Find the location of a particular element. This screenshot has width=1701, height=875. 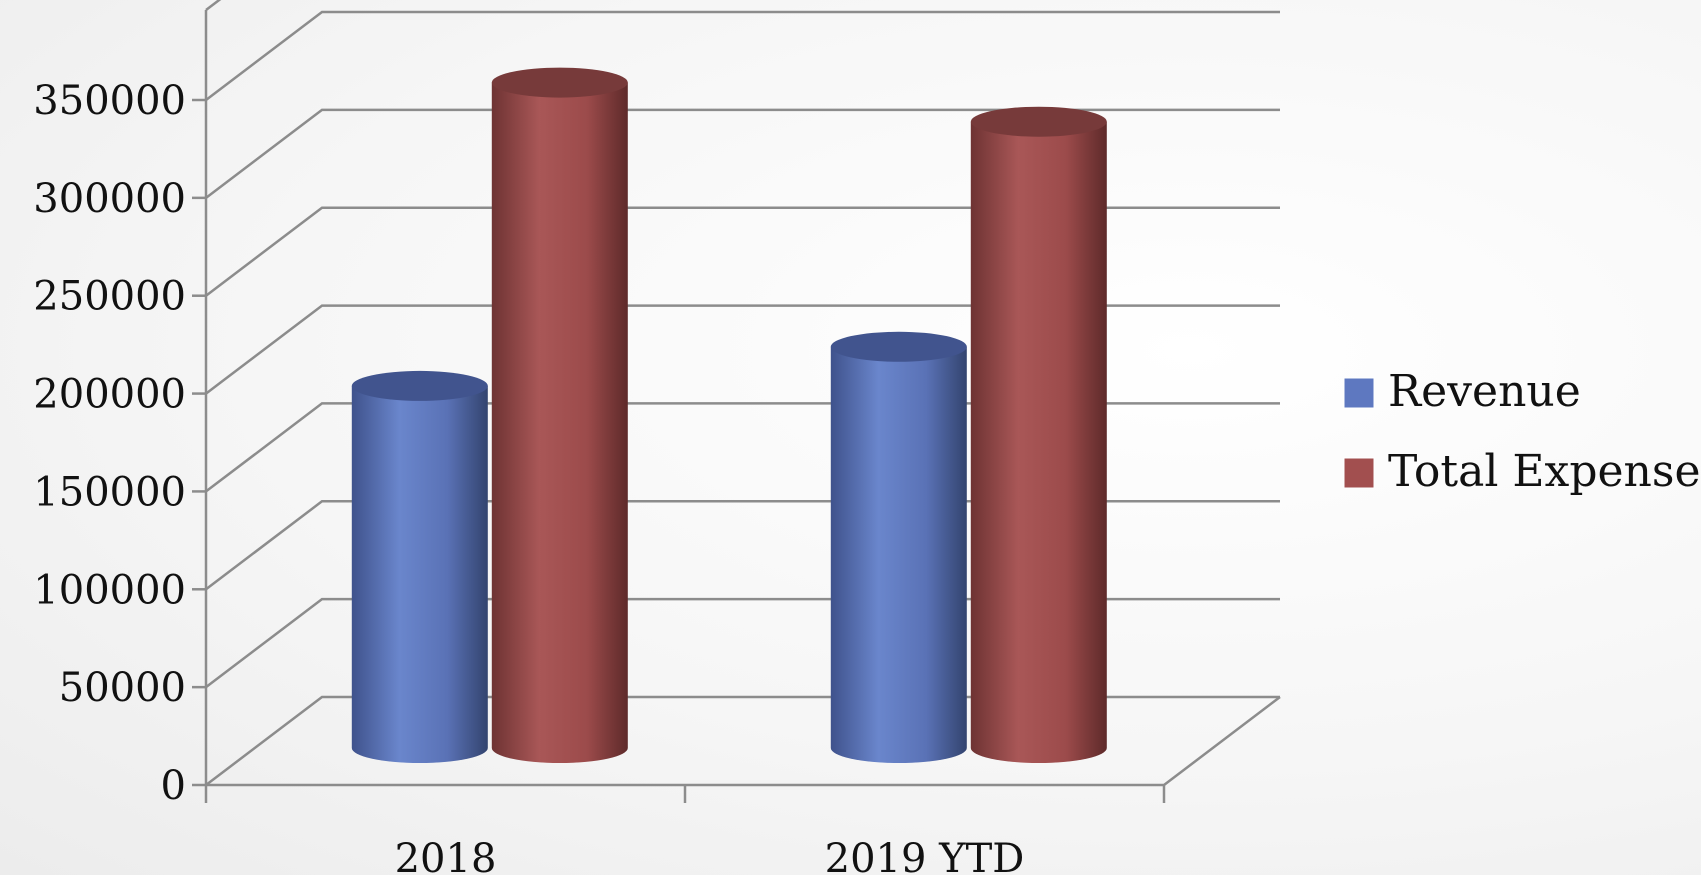

y-tick-label: 200000 is located at coordinates (109, 395).